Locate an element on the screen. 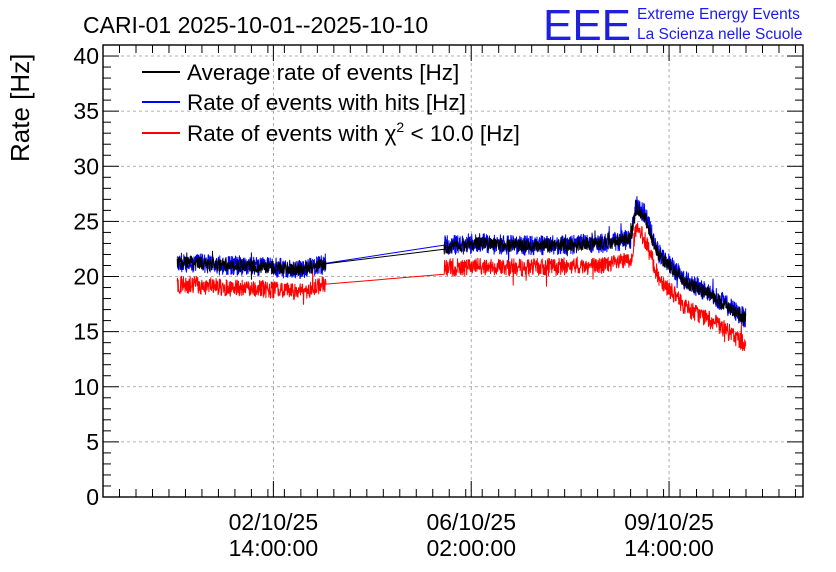  logo-line-1: Extreme Energy Events is located at coordinates (718, 14).